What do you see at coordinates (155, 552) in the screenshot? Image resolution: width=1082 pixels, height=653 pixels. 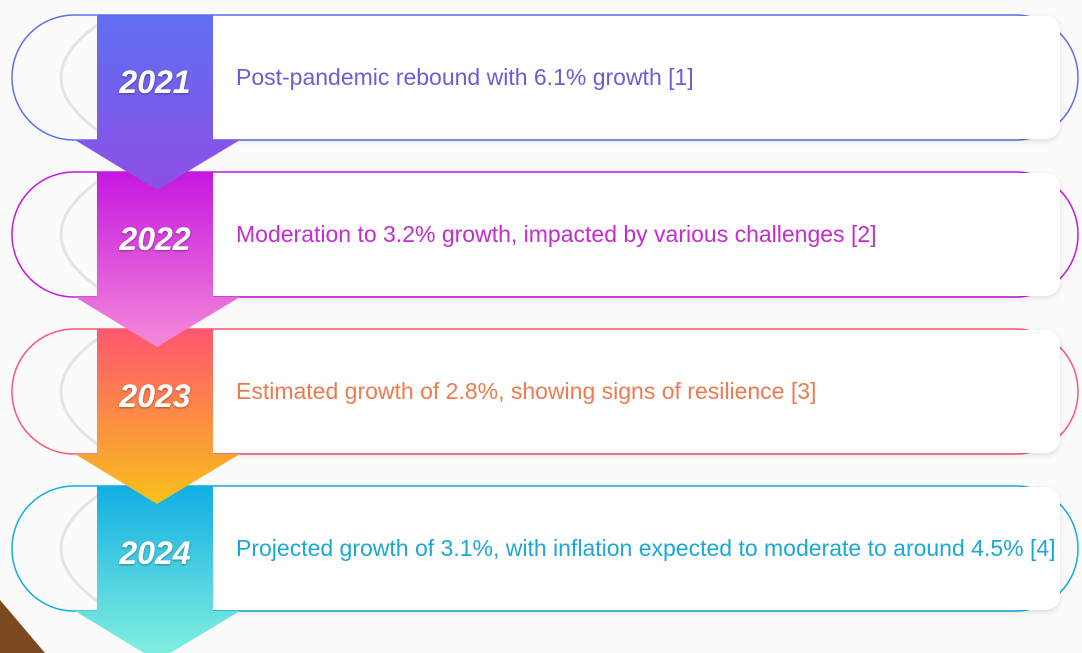 I see `year-label: 2024` at bounding box center [155, 552].